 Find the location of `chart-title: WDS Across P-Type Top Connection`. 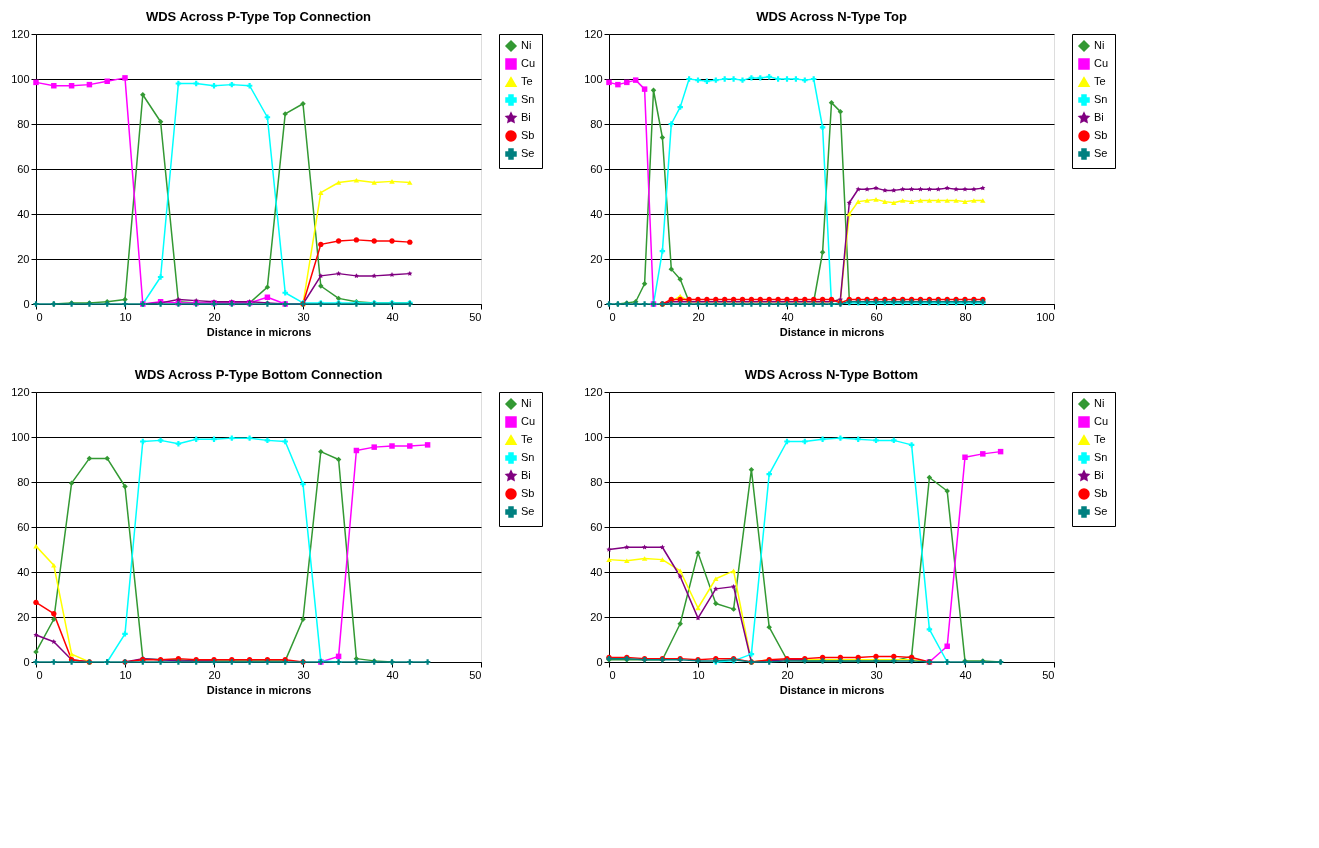

chart-title: WDS Across P-Type Top Connection is located at coordinates (258, 16).